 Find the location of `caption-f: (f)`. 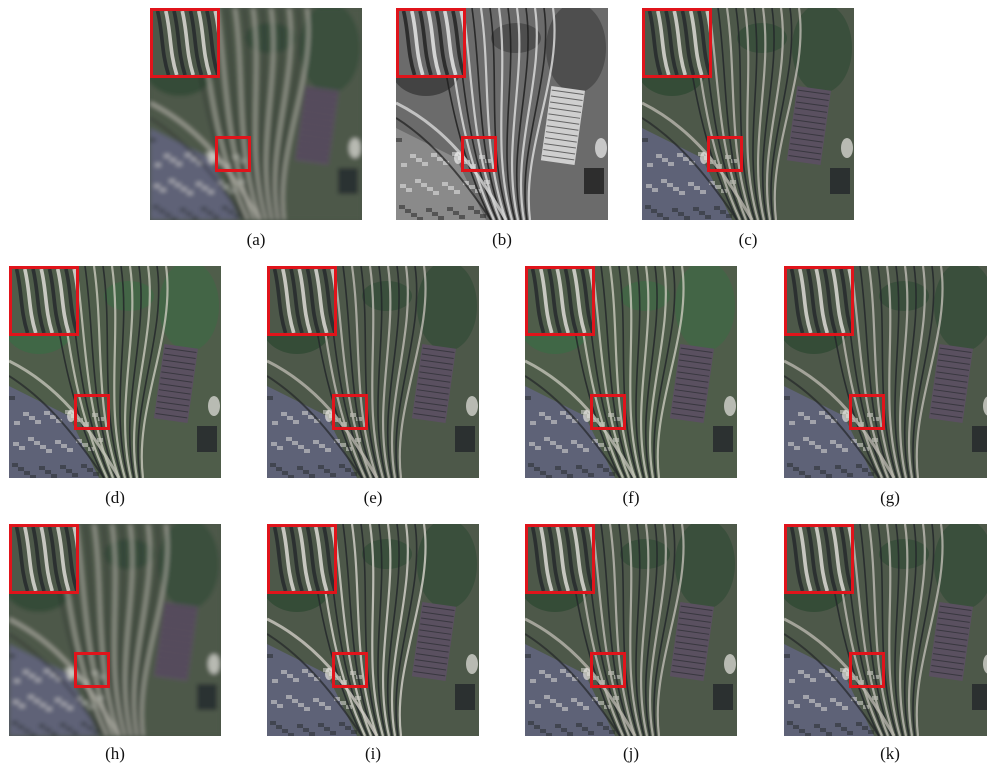

caption-f: (f) is located at coordinates (631, 497).